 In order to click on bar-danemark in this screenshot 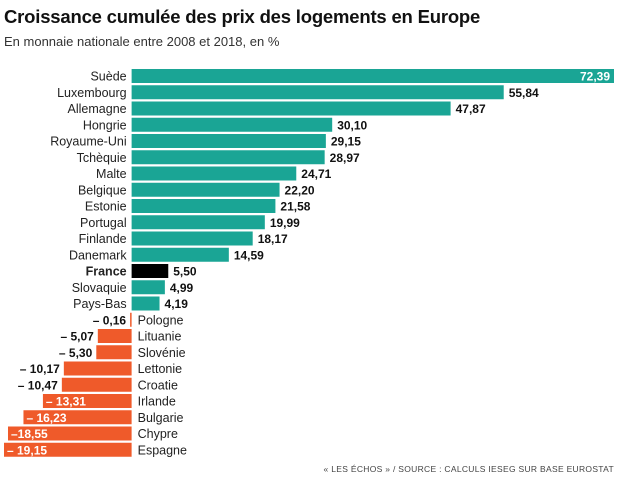, I will do `click(180, 254)`.